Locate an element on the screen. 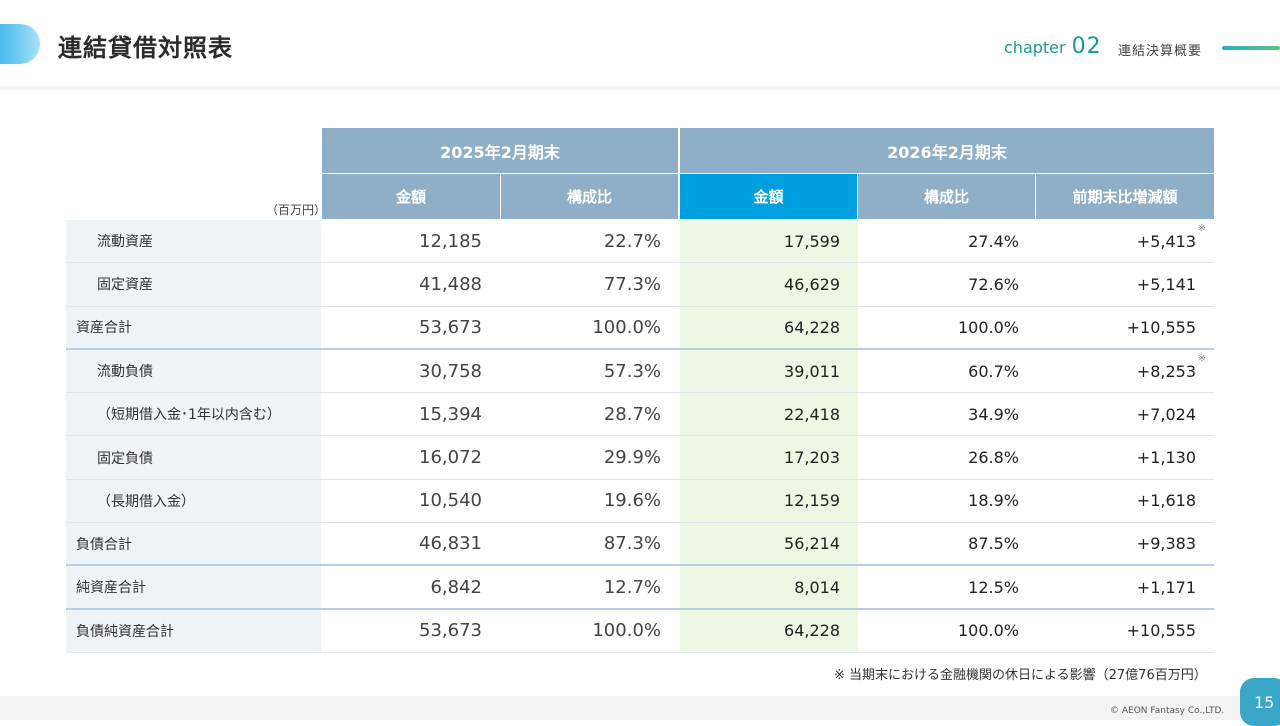  chapter-indicator: chapter 02 is located at coordinates (1053, 46).